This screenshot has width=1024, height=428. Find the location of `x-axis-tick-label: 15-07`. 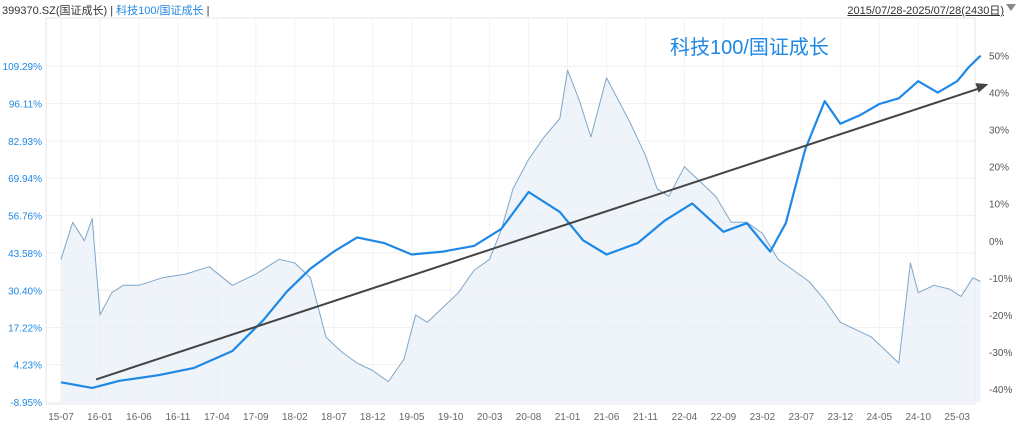

x-axis-tick-label: 15-07 is located at coordinates (61, 417).